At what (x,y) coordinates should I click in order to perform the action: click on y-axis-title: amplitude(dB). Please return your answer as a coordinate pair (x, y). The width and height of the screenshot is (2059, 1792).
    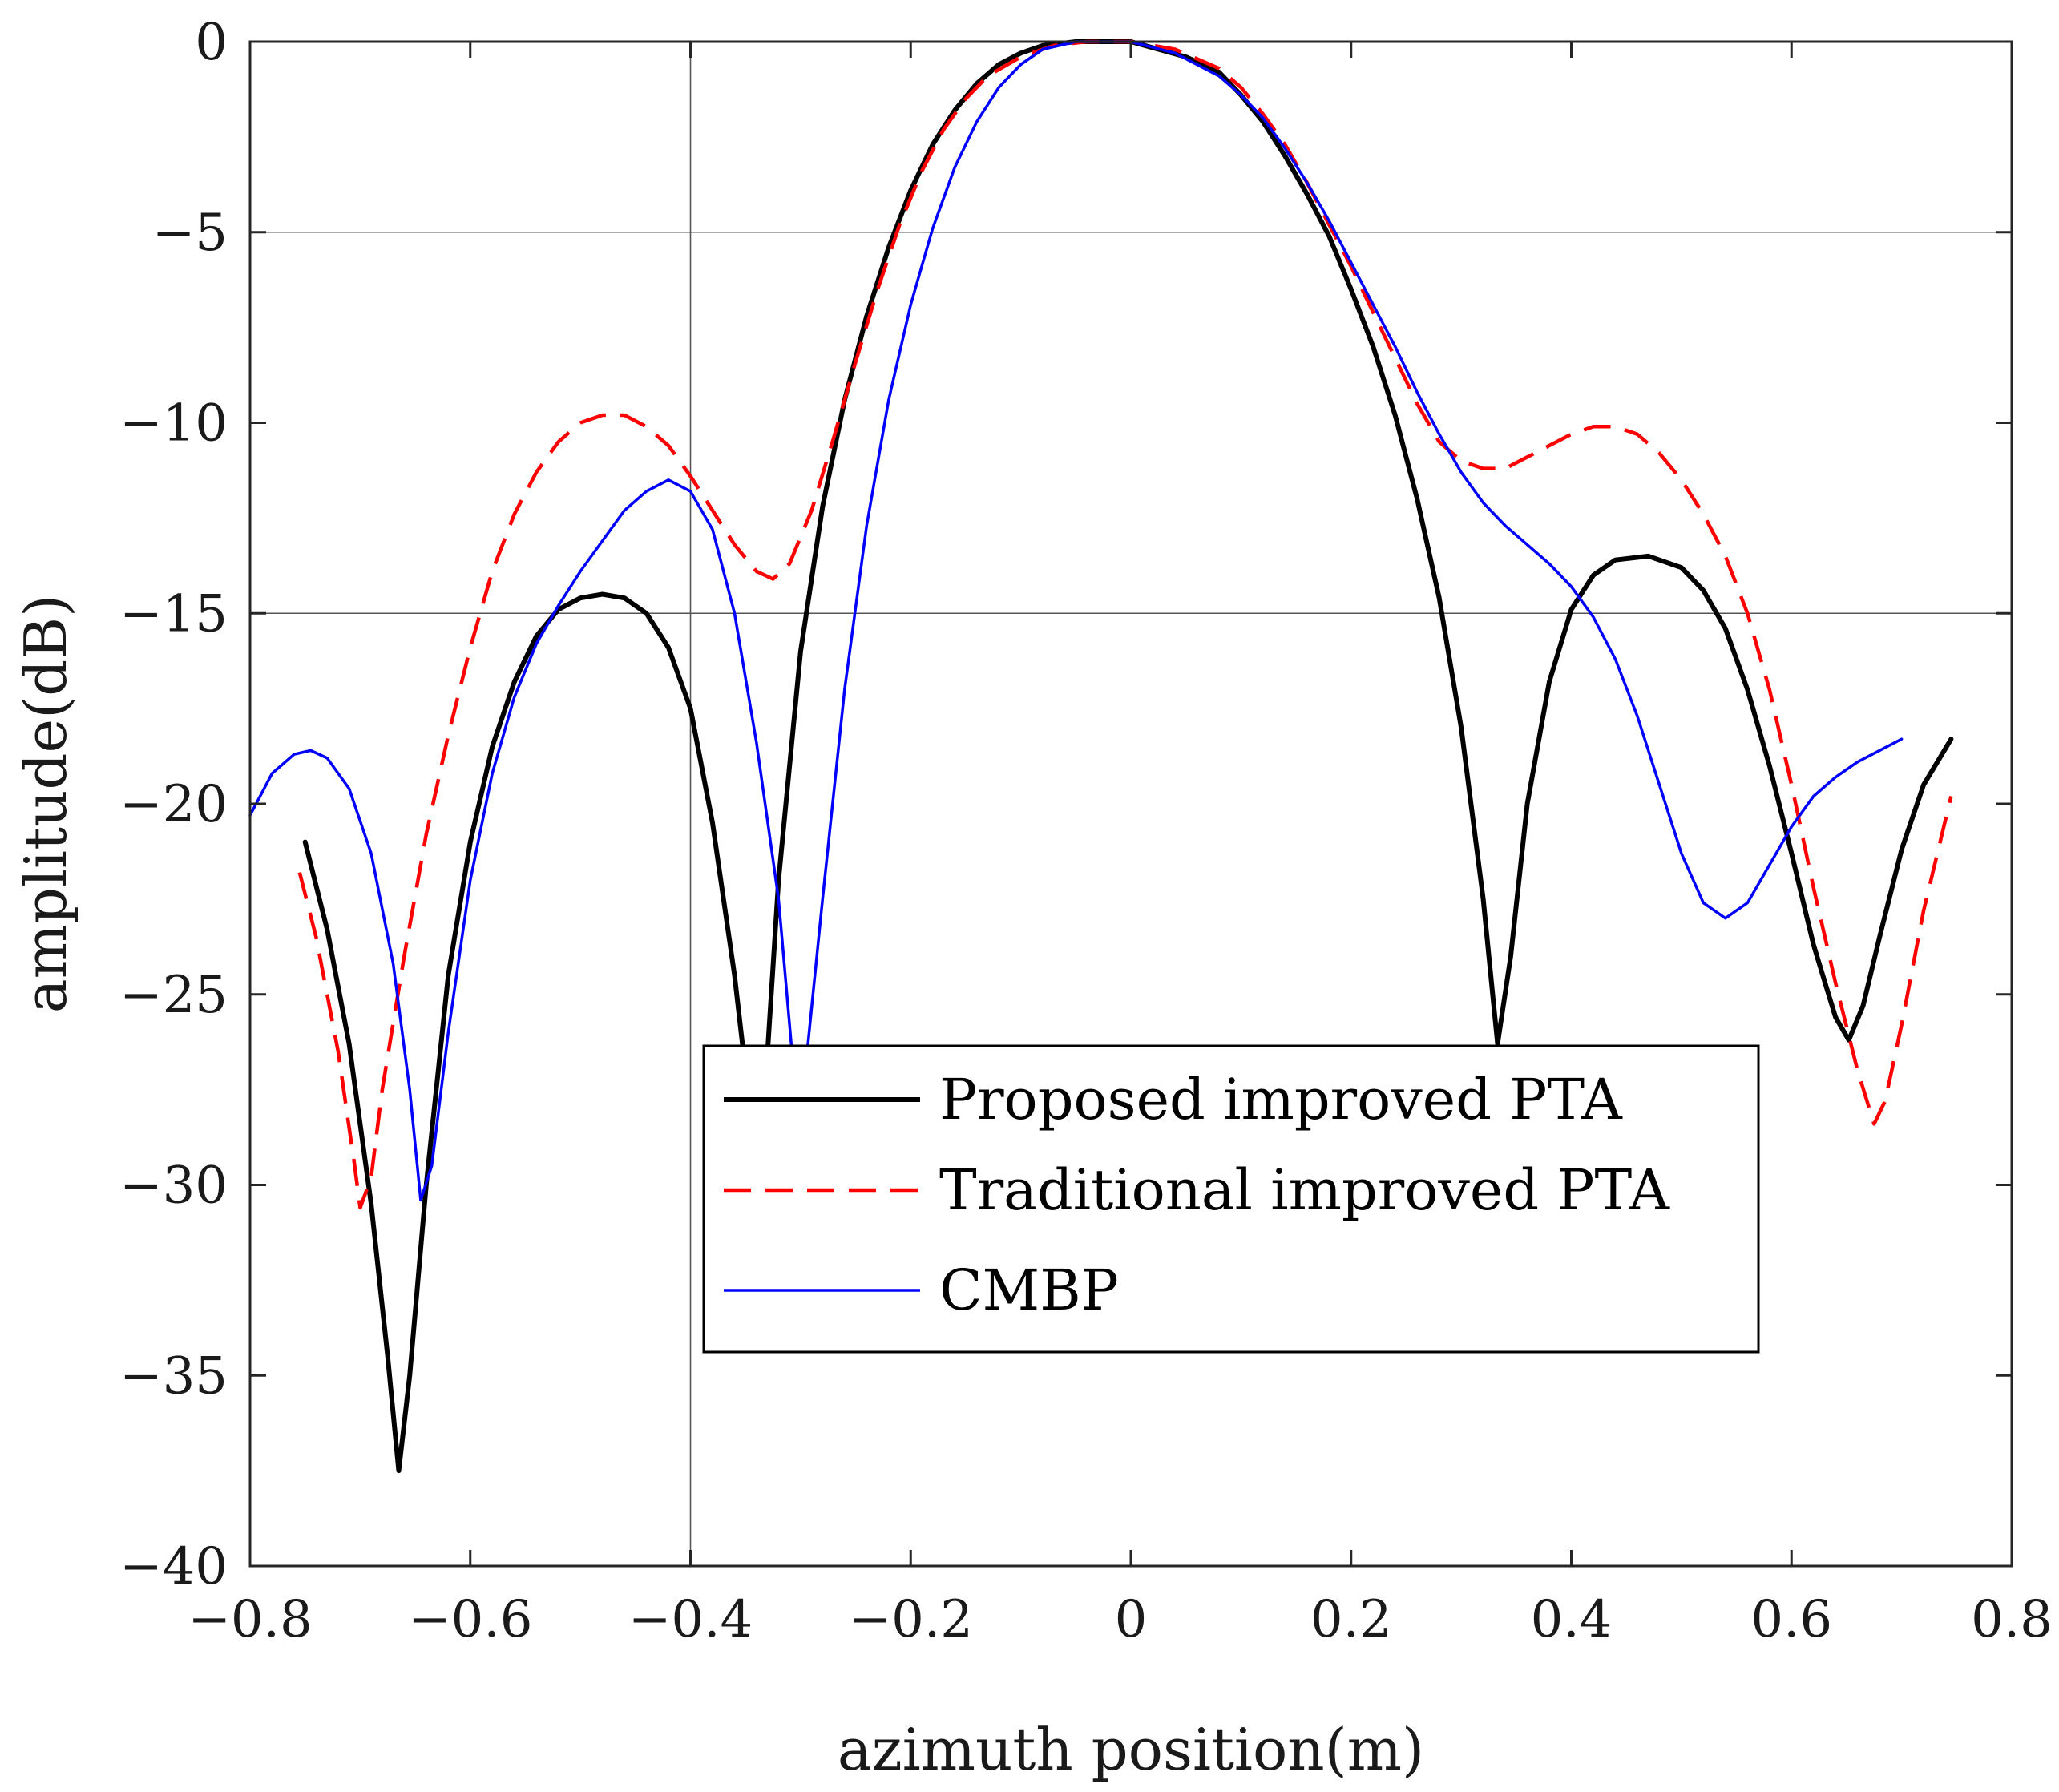
    Looking at the image, I should click on (45, 805).